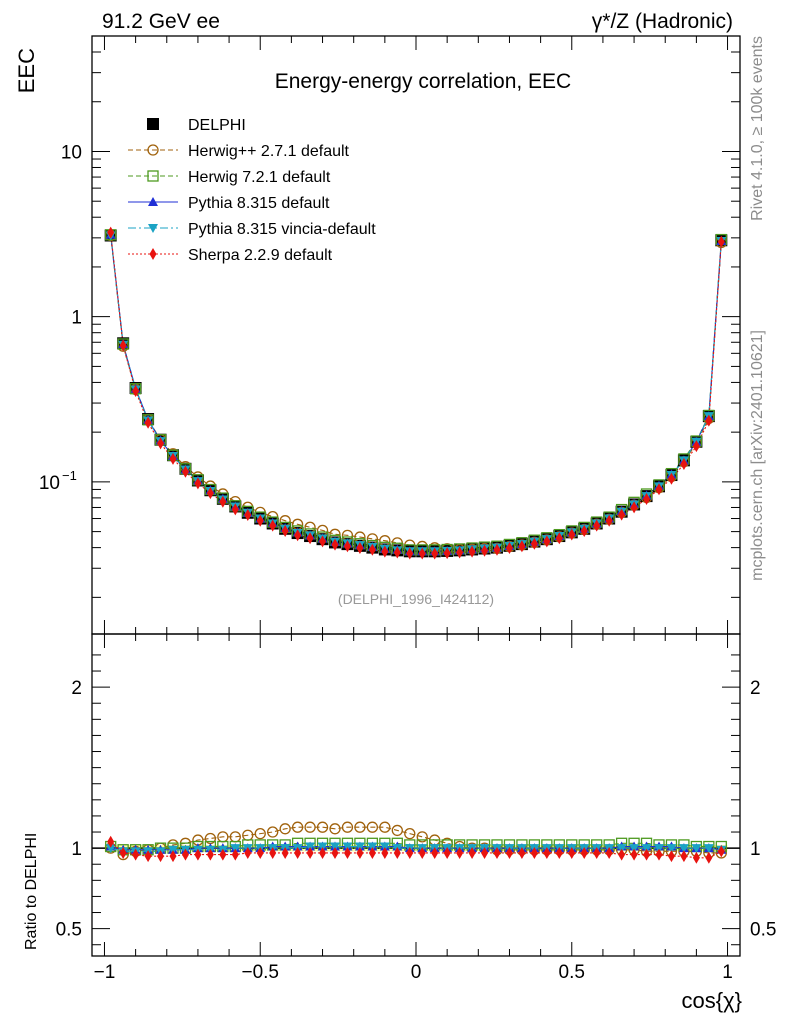  What do you see at coordinates (757, 455) in the screenshot?
I see `mcplots-label: mcplots.cern.ch [arXiv:2401.10621]` at bounding box center [757, 455].